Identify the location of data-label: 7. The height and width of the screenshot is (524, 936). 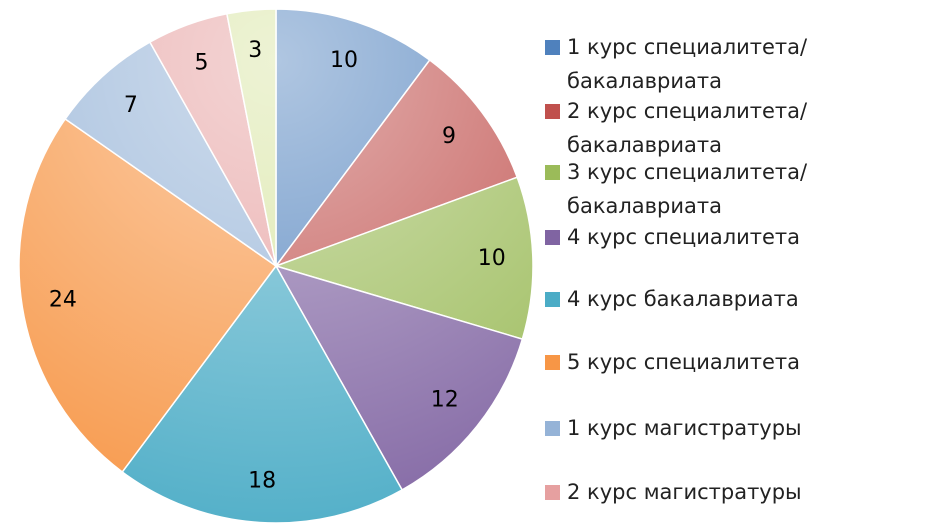
(131, 105).